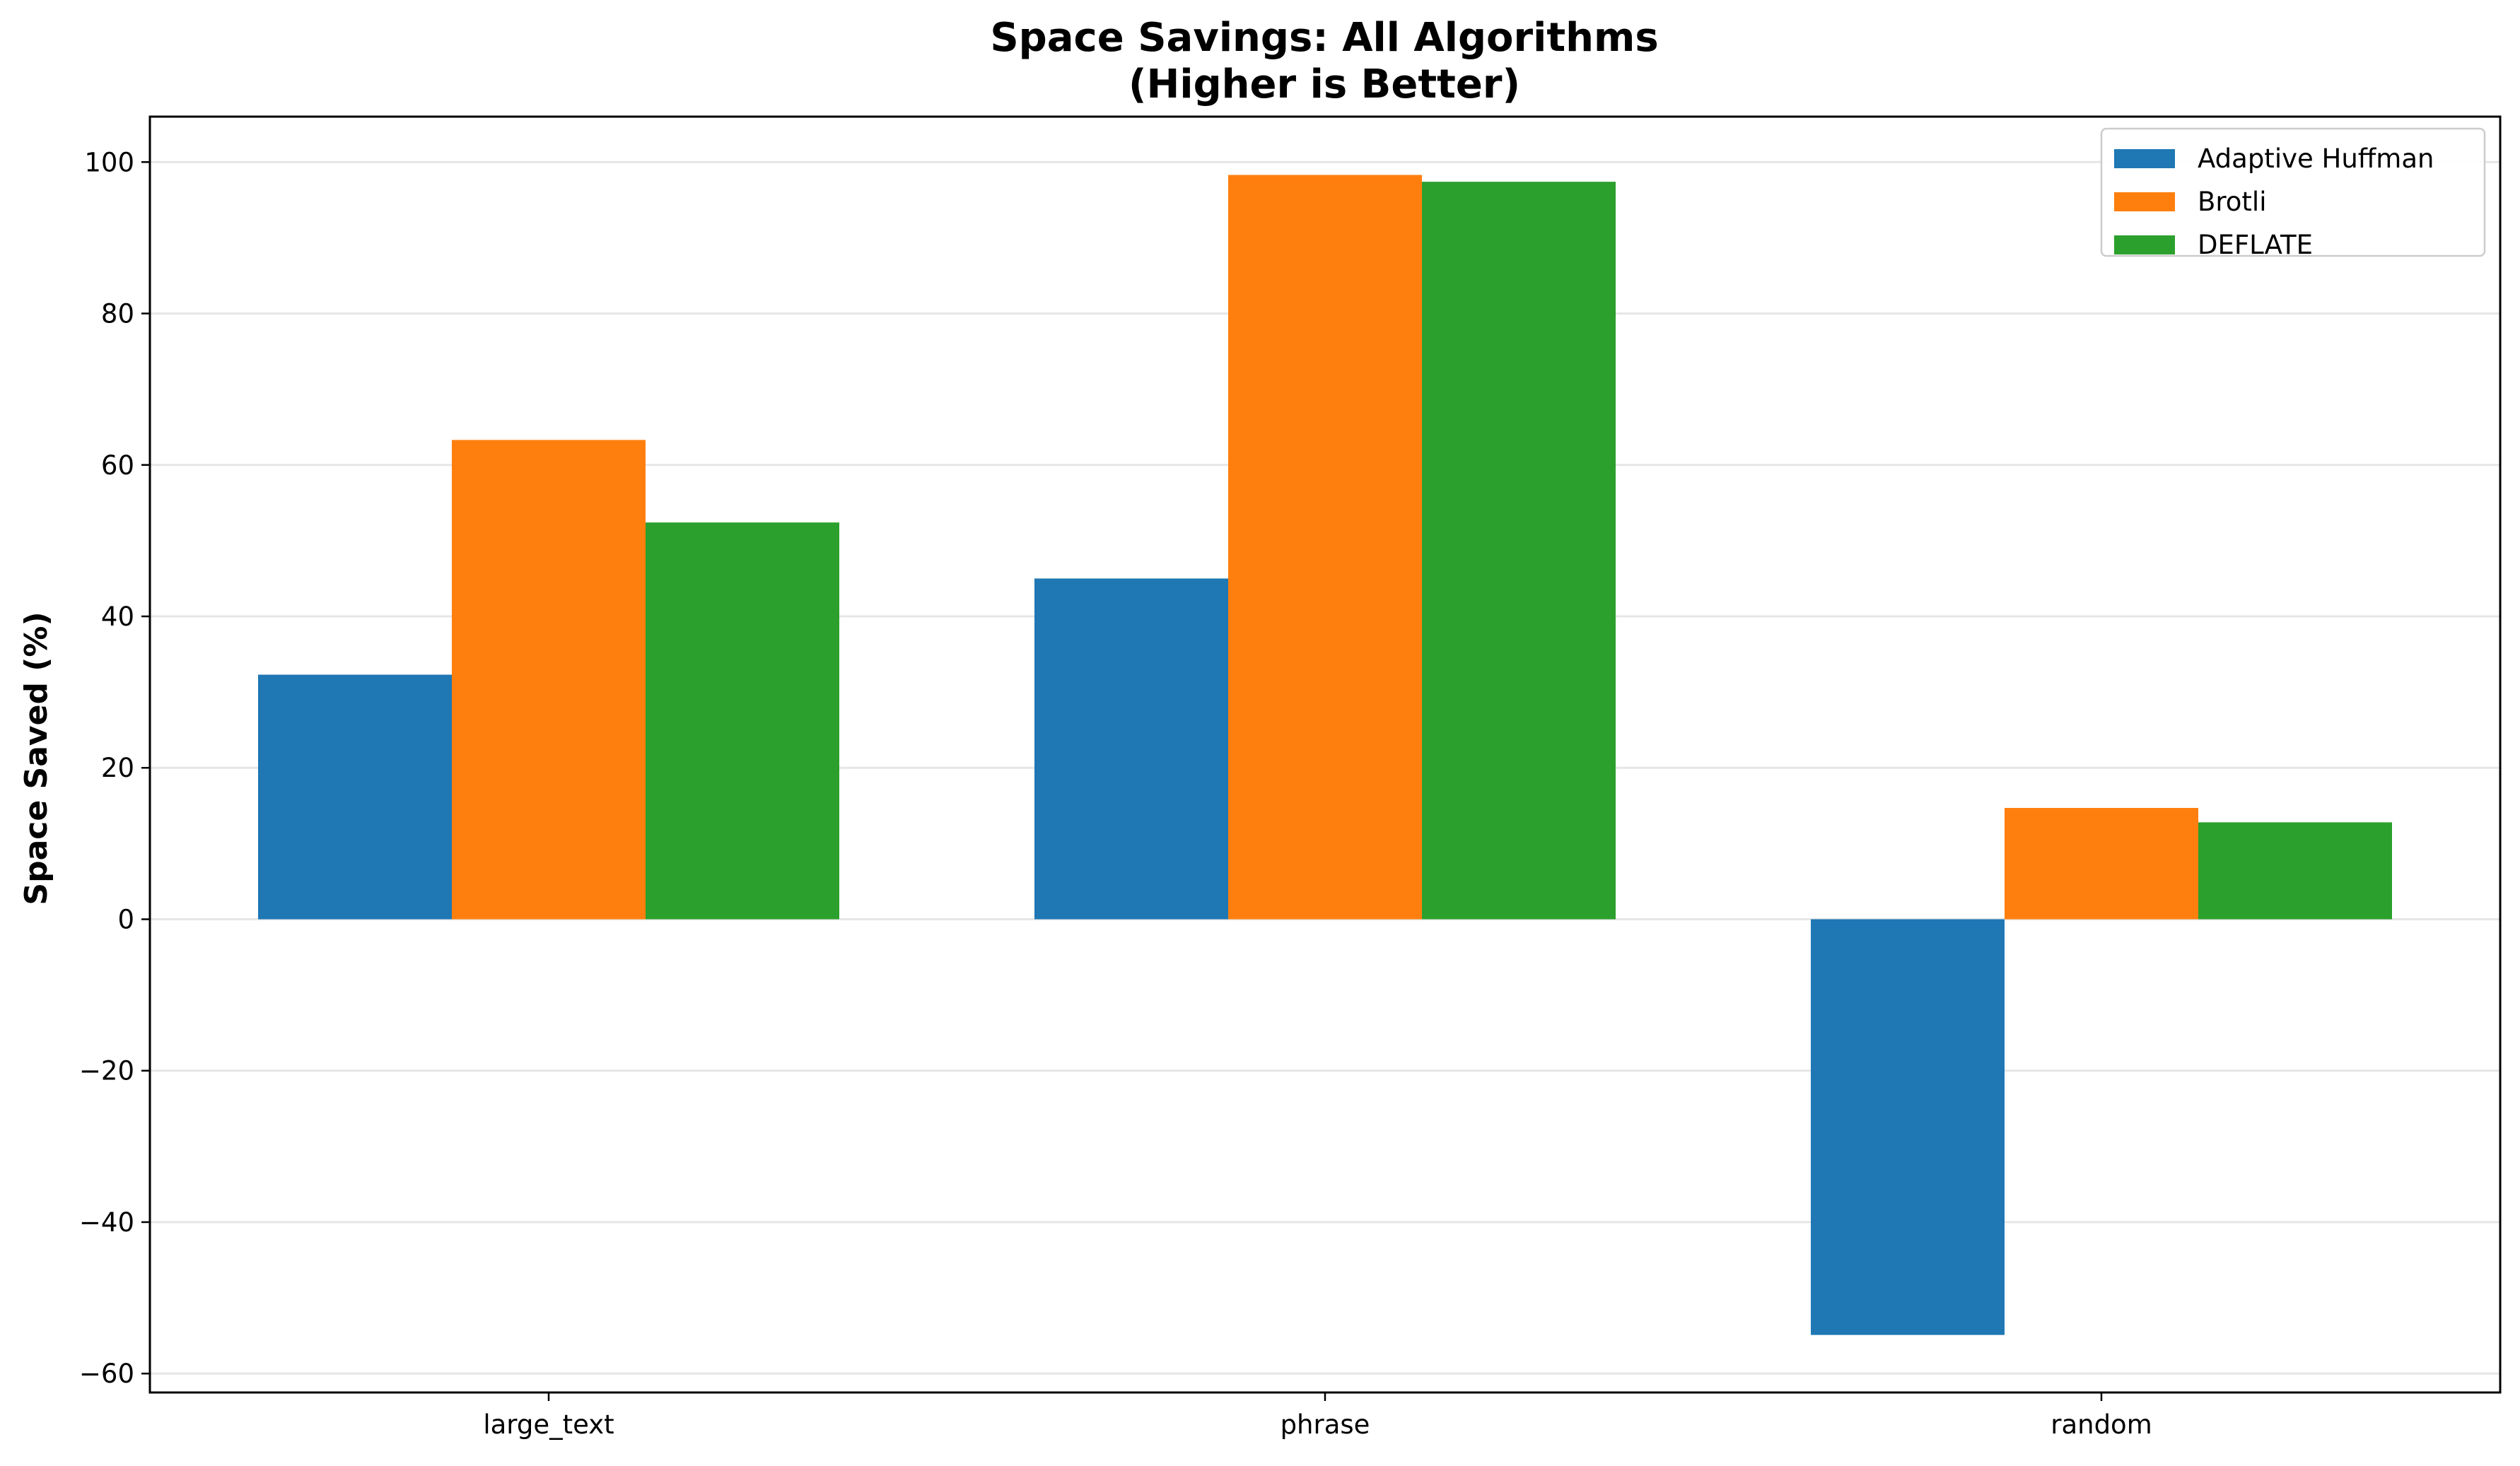 Image resolution: width=2520 pixels, height=1466 pixels. I want to click on y-tick-label: −40, so click(106, 1222).